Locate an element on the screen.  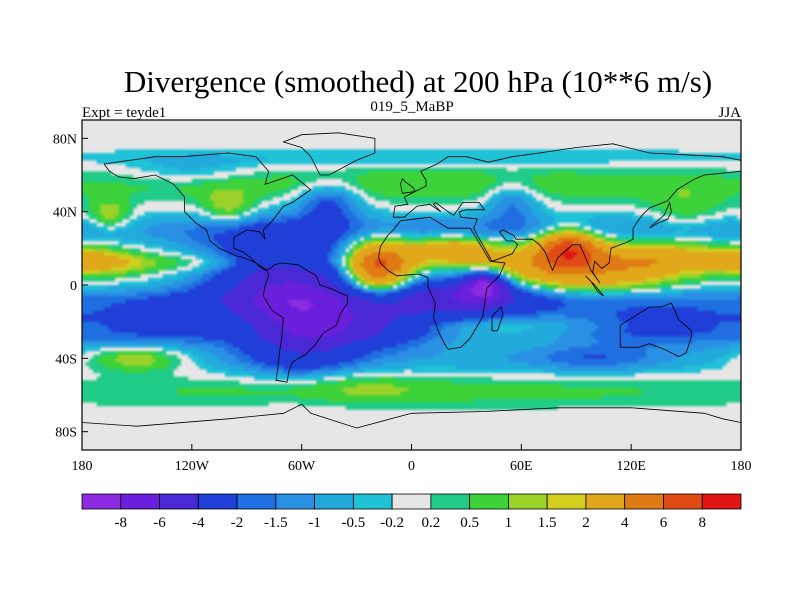
x-tick-label: 0 is located at coordinates (411, 466).